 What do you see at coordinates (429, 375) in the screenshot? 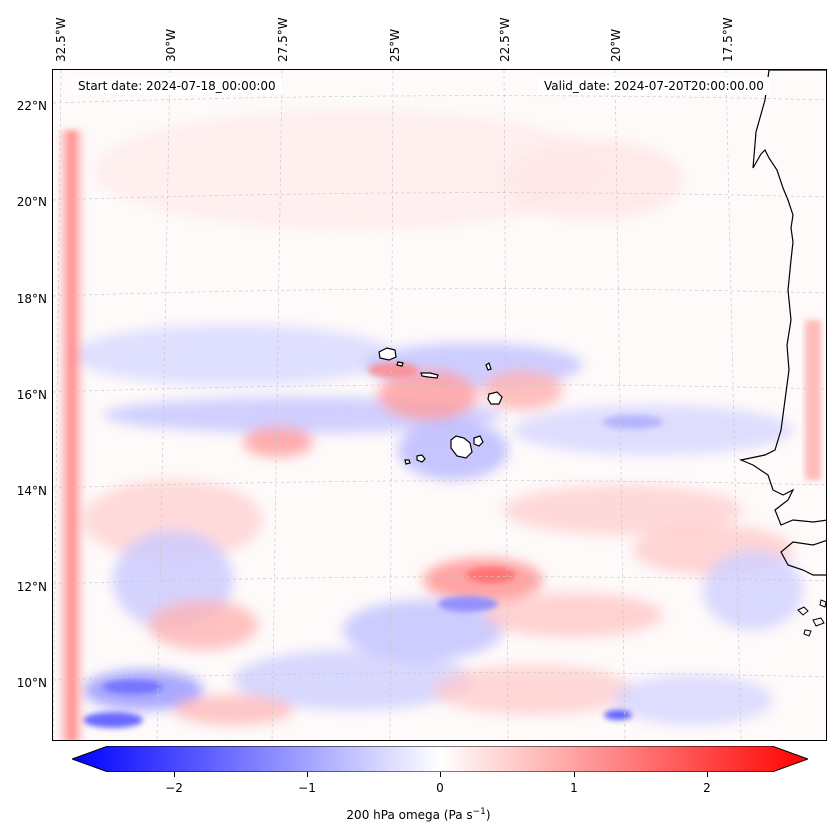
I see `island-sao-nicolau` at bounding box center [429, 375].